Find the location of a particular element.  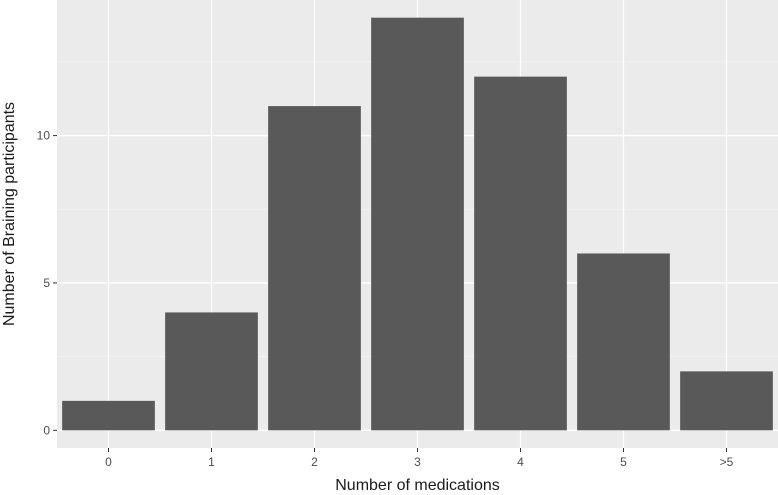

y-tick-label: 5 is located at coordinates (46, 283).